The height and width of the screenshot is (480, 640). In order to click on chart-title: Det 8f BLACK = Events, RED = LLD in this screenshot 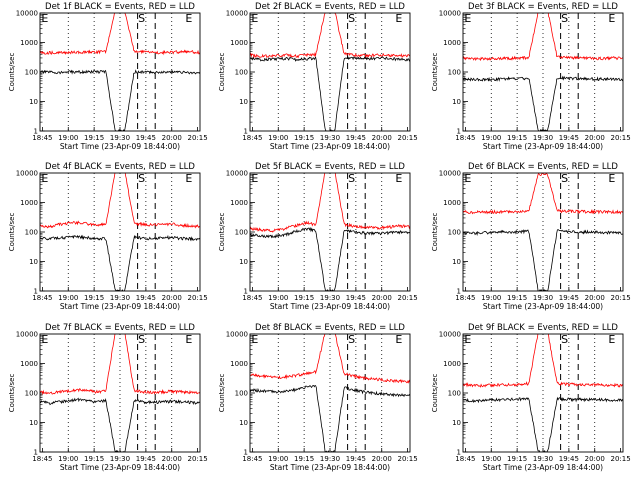, I will do `click(330, 328)`.